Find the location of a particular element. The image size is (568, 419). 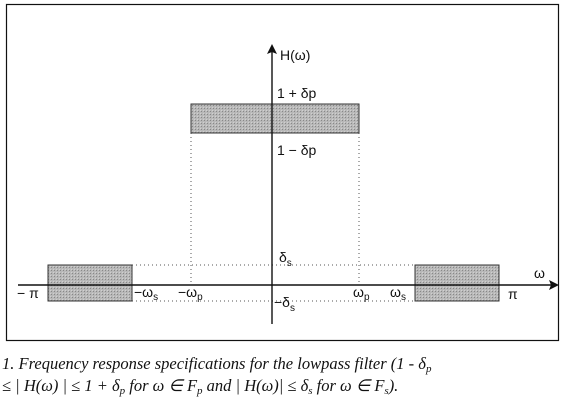

pos-pi-label: π is located at coordinates (513, 294).